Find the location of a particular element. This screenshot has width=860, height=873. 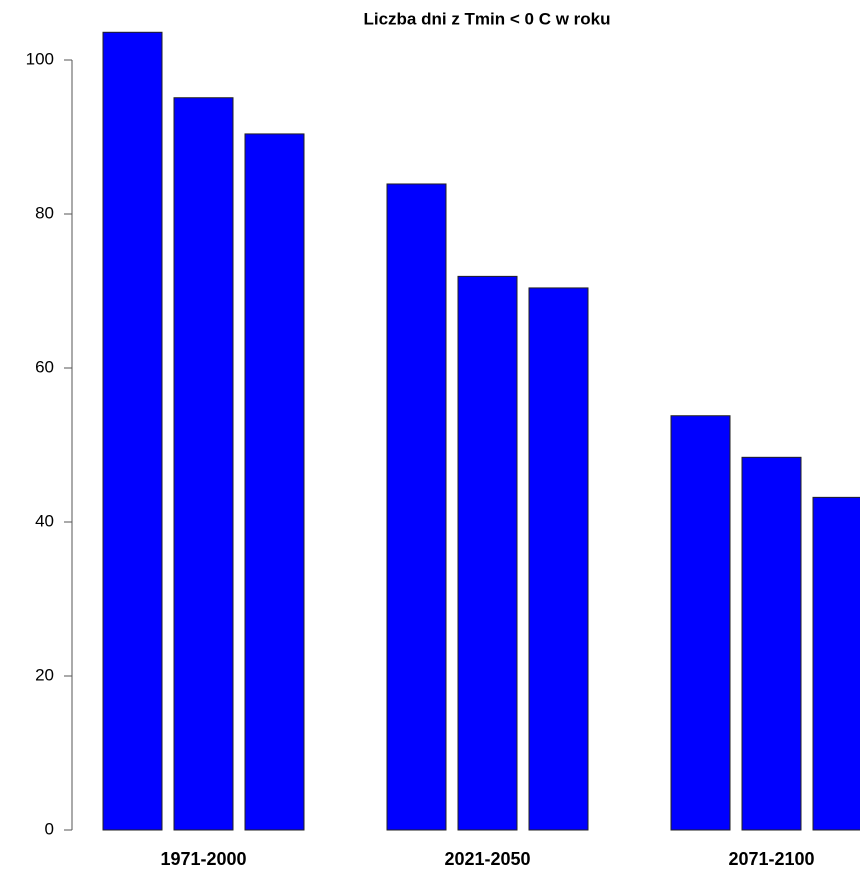

y-tick-label: 80 is located at coordinates (44, 212).